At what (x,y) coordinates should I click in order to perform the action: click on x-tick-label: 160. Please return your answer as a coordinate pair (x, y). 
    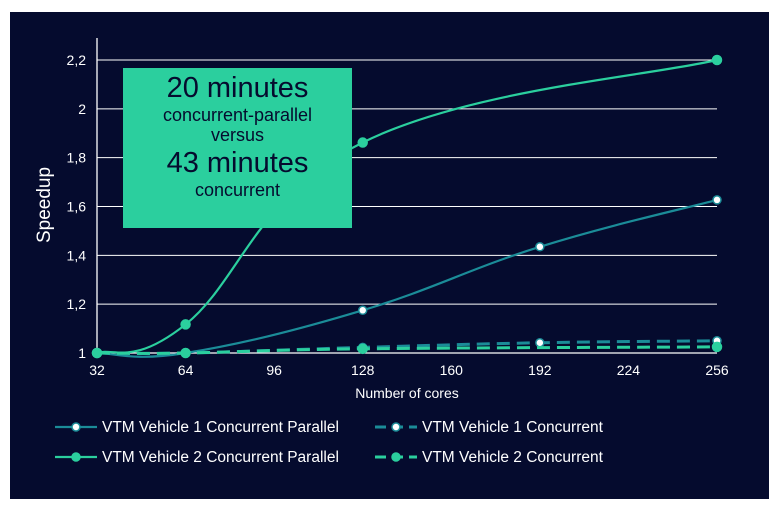
    Looking at the image, I should click on (452, 370).